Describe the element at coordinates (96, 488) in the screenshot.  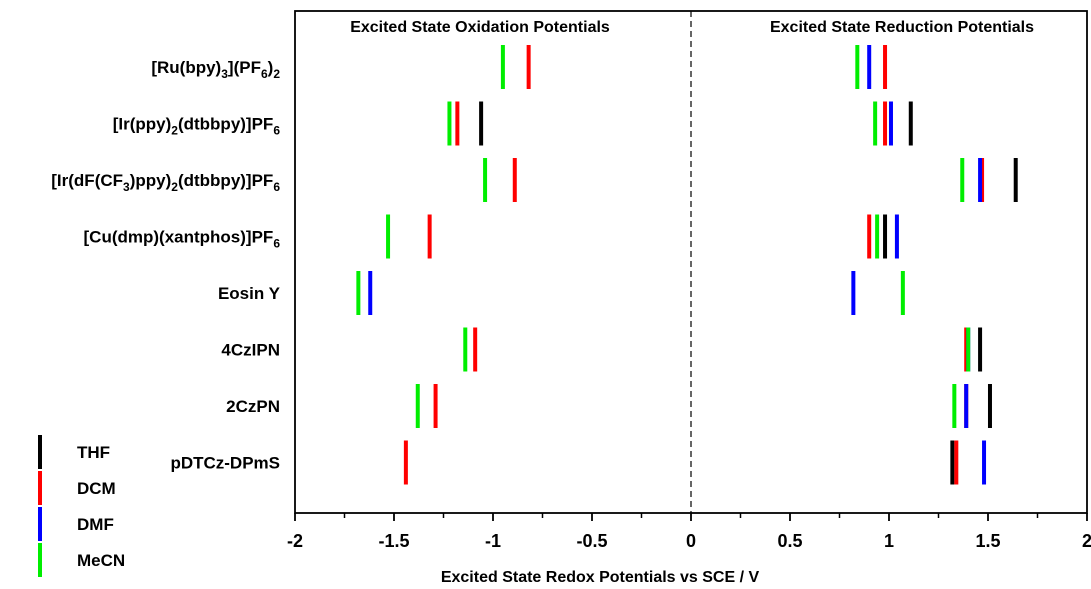
I see `legend-label: DCM` at that location.